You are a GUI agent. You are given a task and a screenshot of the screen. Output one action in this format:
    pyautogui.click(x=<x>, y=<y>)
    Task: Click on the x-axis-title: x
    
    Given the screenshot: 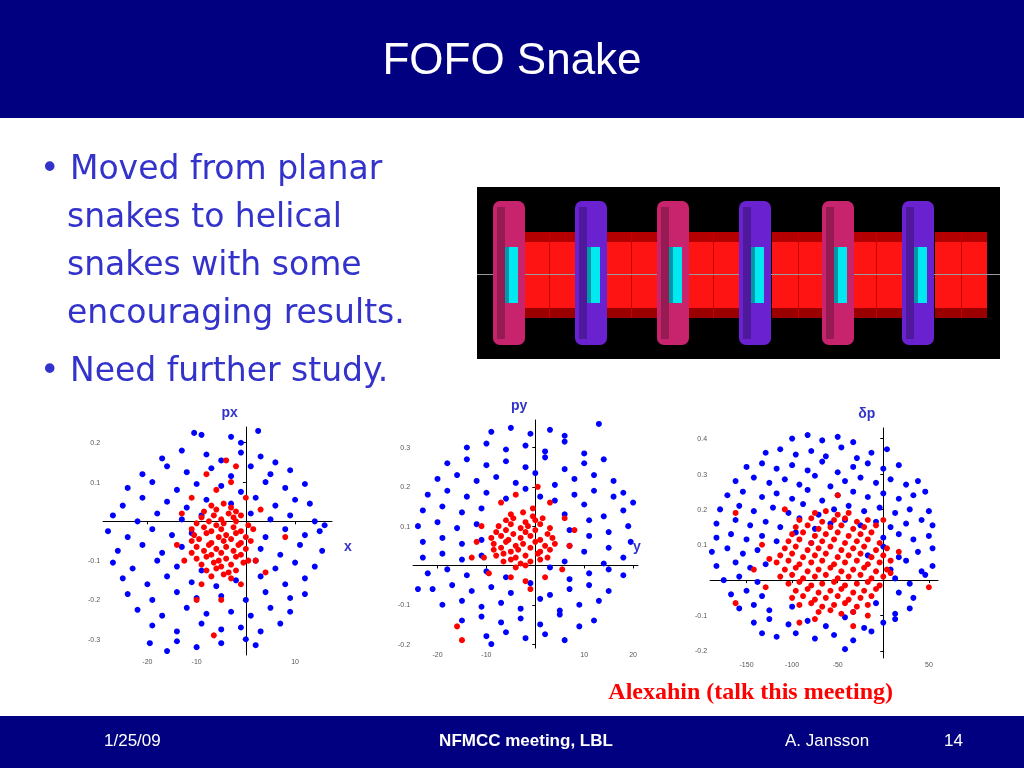 What is the action you would take?
    pyautogui.click(x=348, y=546)
    